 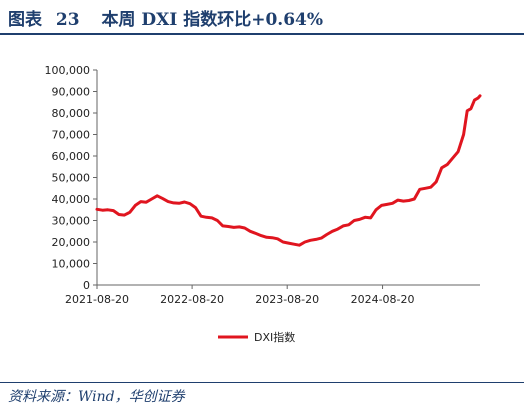 I want to click on source-note: 资料来源：Wind，华创证券, so click(x=96, y=397).